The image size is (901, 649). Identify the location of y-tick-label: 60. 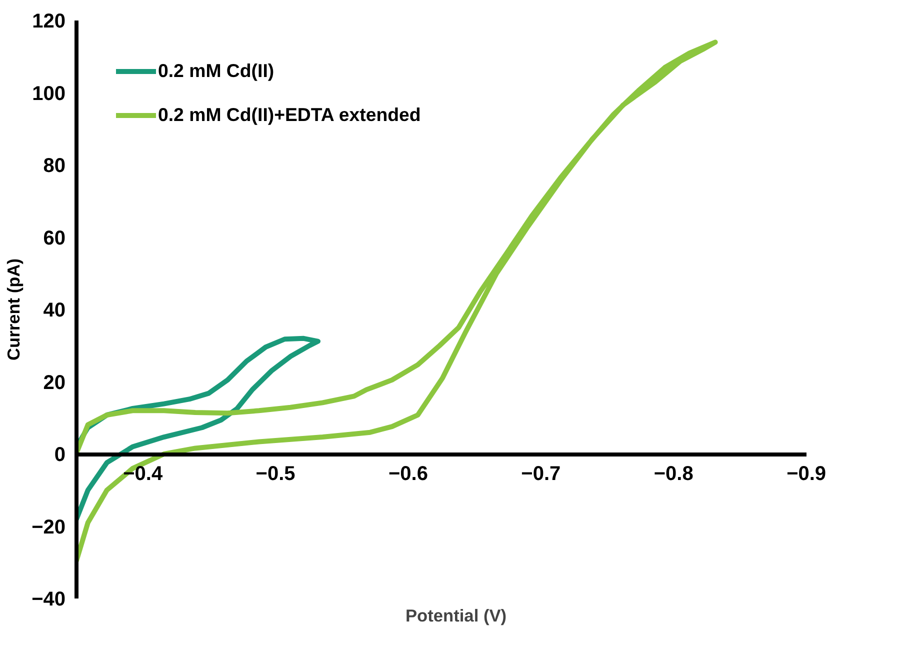
(54, 238).